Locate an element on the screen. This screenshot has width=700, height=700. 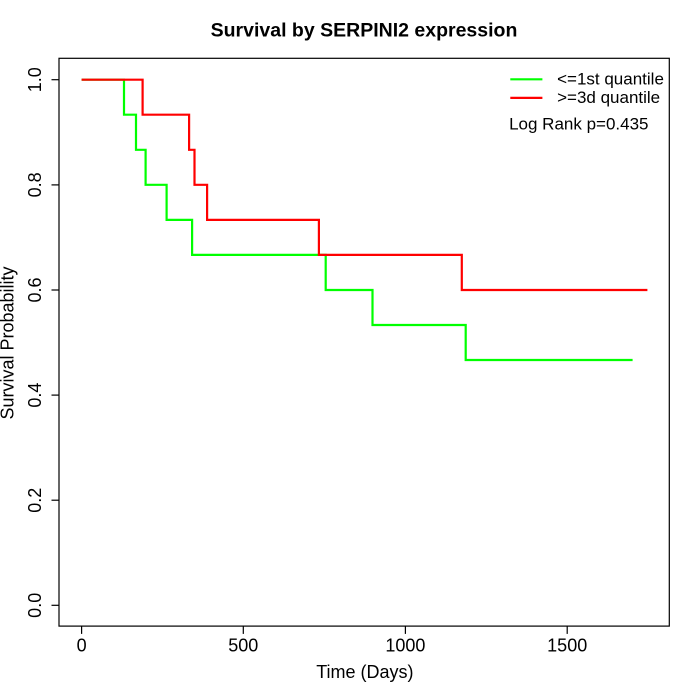
svg-text: Survival Probability is located at coordinates (9, 342).